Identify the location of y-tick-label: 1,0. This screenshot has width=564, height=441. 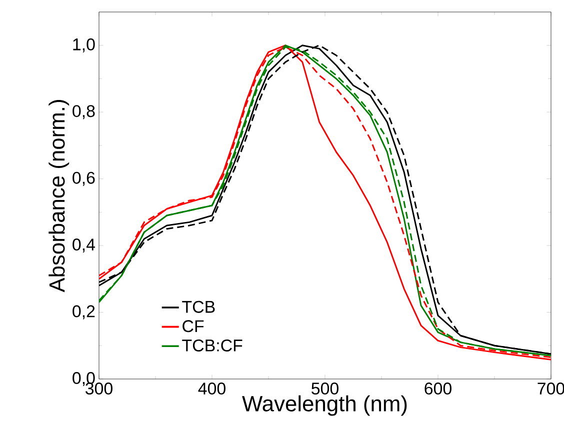
(84, 45).